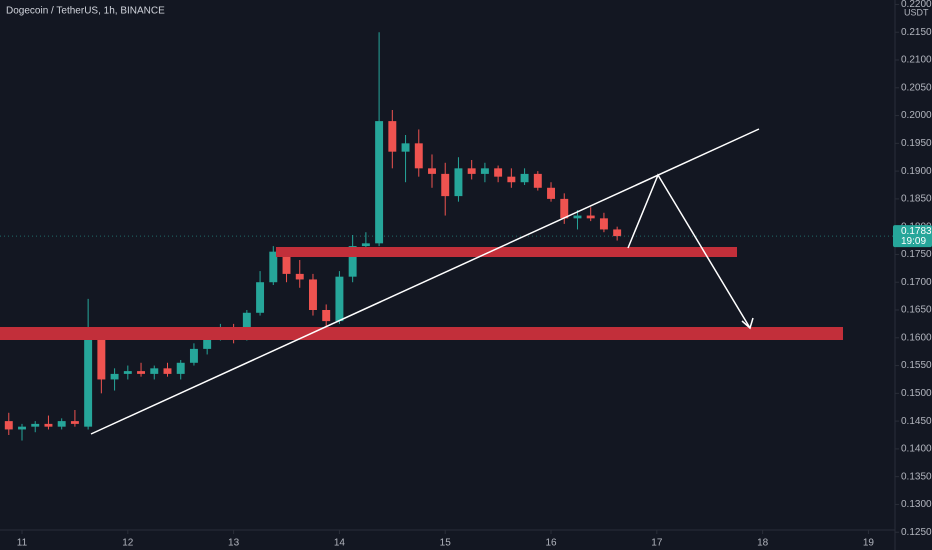  Describe the element at coordinates (446, 543) in the screenshot. I see `x-tick-label: 15` at that location.